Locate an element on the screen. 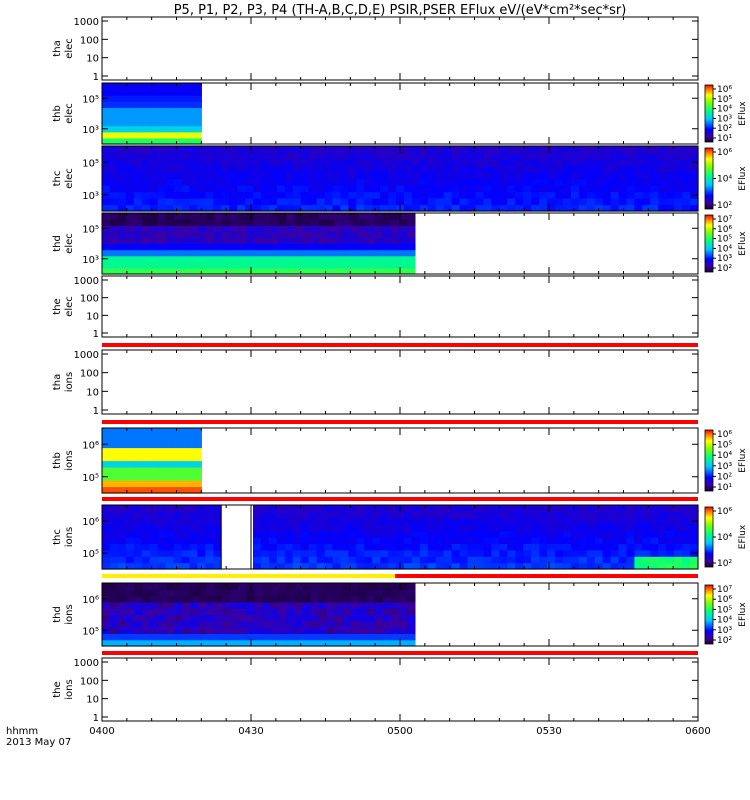 This screenshot has width=750, height=800. tha-ions-status-bar is located at coordinates (400, 422).